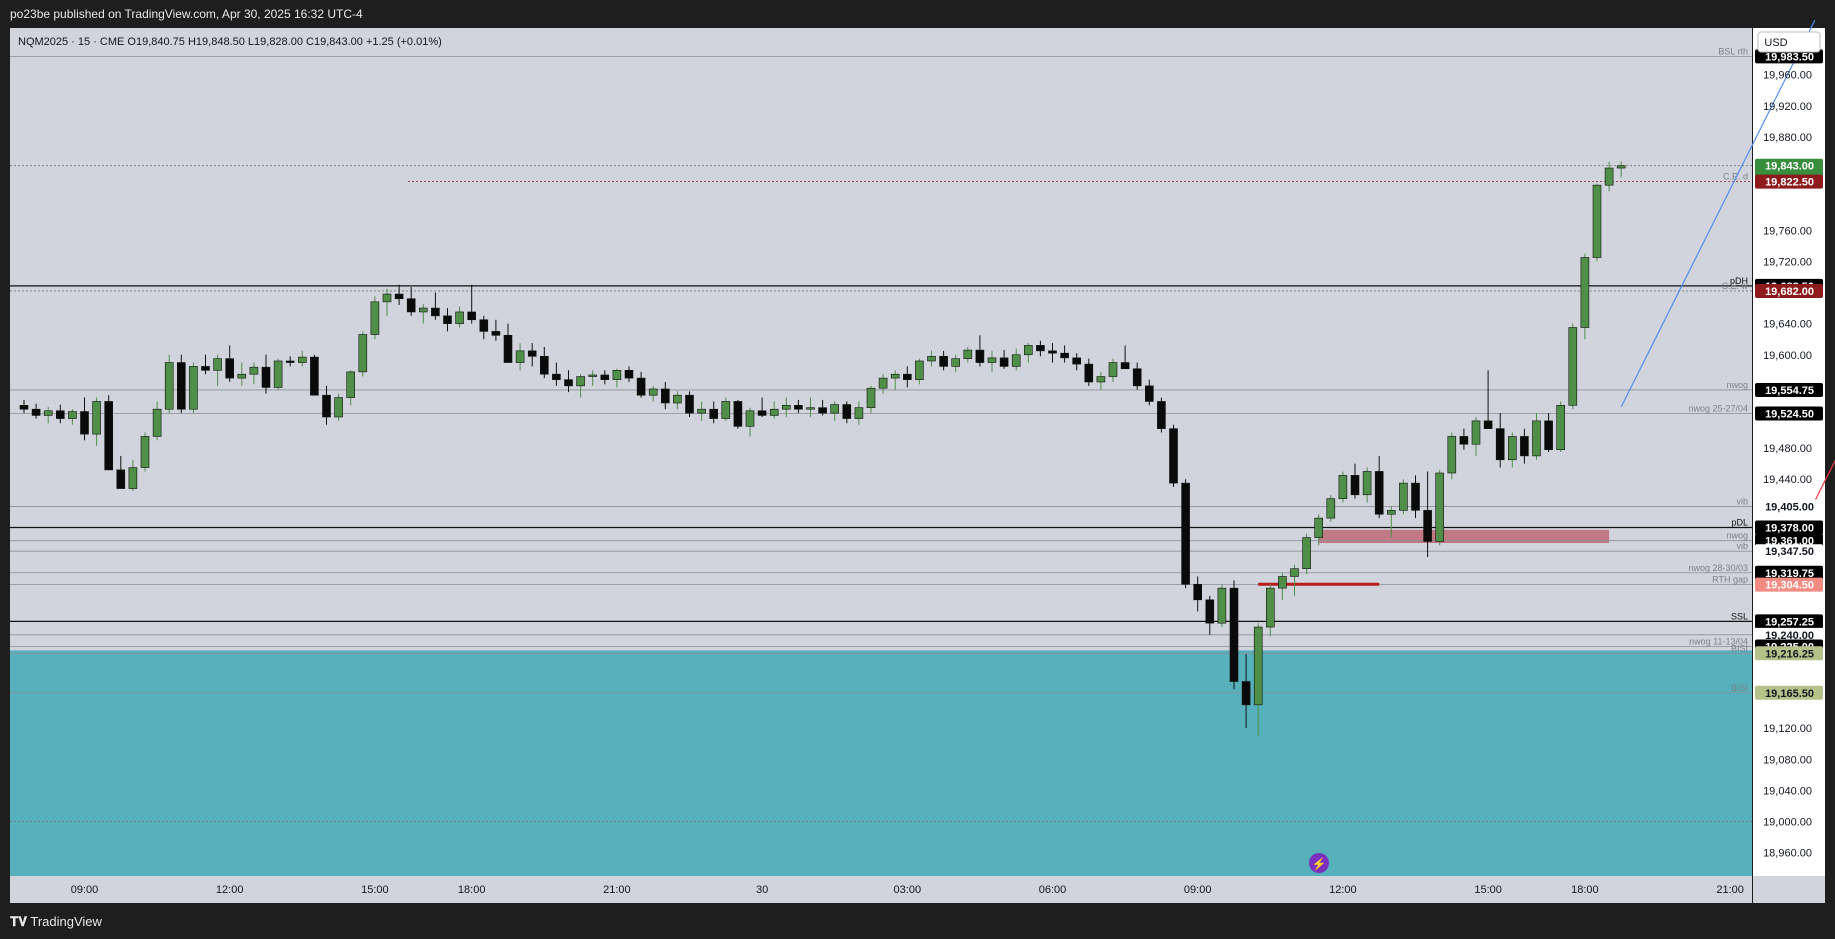 The image size is (1835, 939). Describe the element at coordinates (1737, 385) in the screenshot. I see `level-label-5: nwog` at that location.